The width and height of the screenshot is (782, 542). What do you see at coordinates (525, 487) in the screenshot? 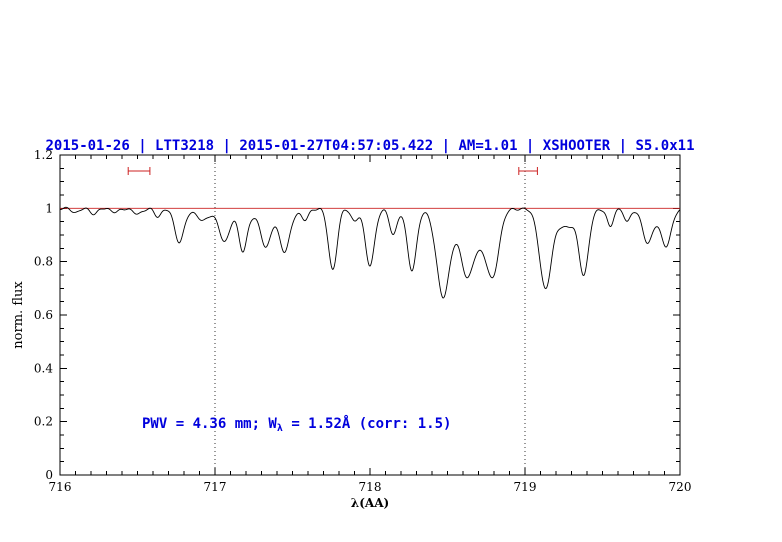
I see `x-tick-label: 719` at bounding box center [525, 487].